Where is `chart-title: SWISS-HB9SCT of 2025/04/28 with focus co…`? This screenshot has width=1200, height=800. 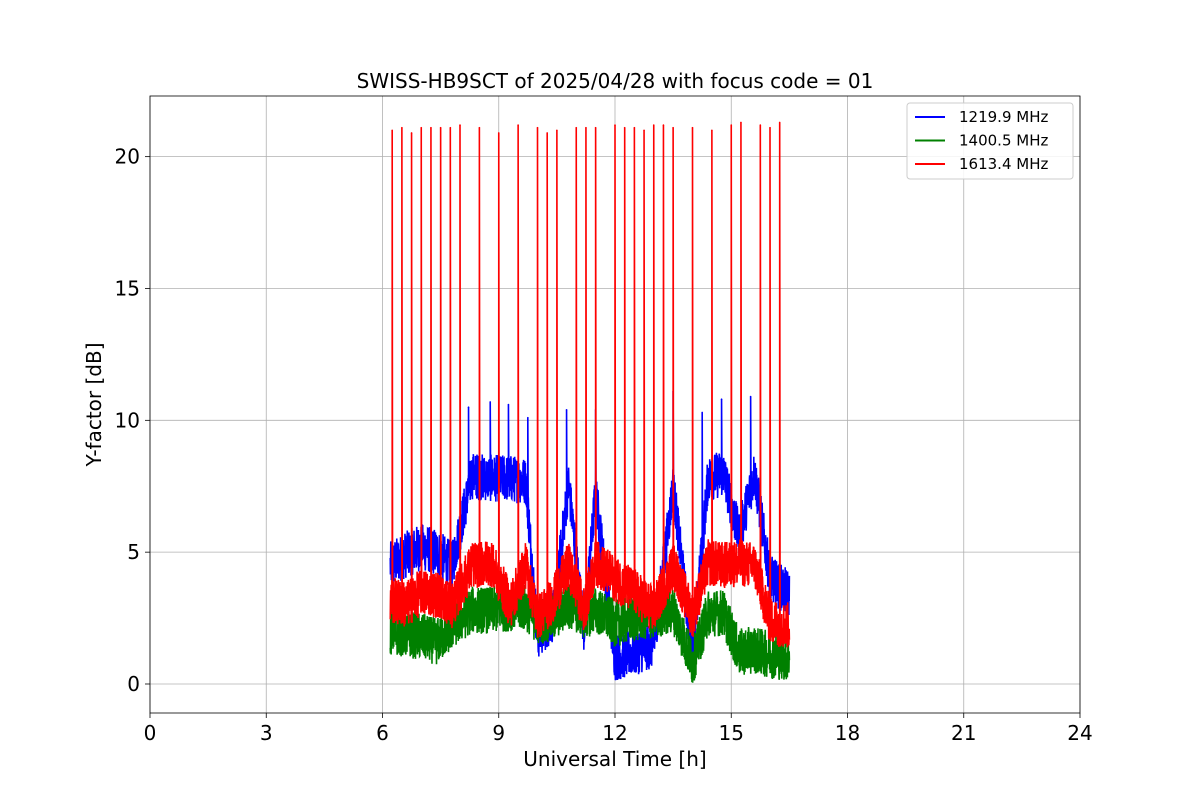 chart-title: SWISS-HB9SCT of 2025/04/28 with focus co… is located at coordinates (615, 81).